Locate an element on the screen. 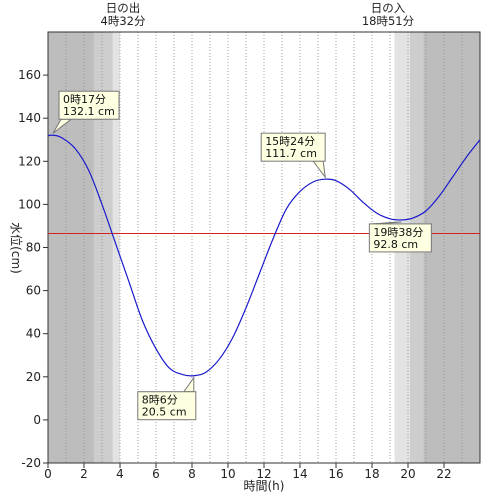 Image resolution: width=496 pixels, height=496 pixels. callout-time: 8時6分 is located at coordinates (160, 400).